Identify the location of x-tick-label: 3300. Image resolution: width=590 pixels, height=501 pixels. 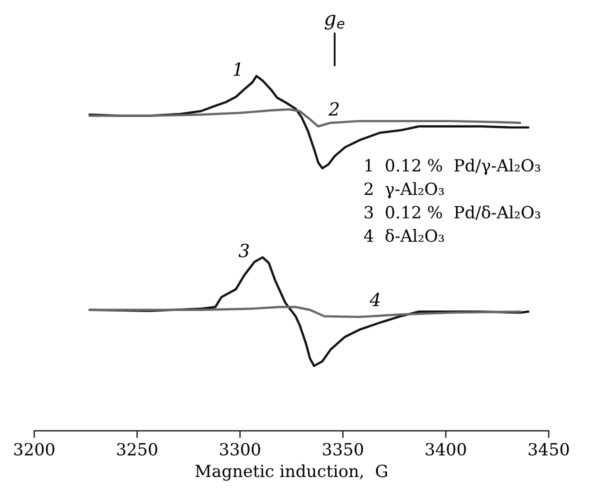
(240, 449).